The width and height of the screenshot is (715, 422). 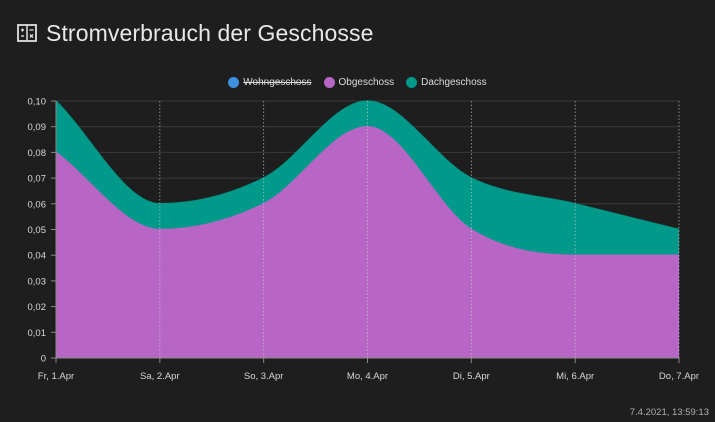 What do you see at coordinates (37, 102) in the screenshot?
I see `y-tick-label: 0,10` at bounding box center [37, 102].